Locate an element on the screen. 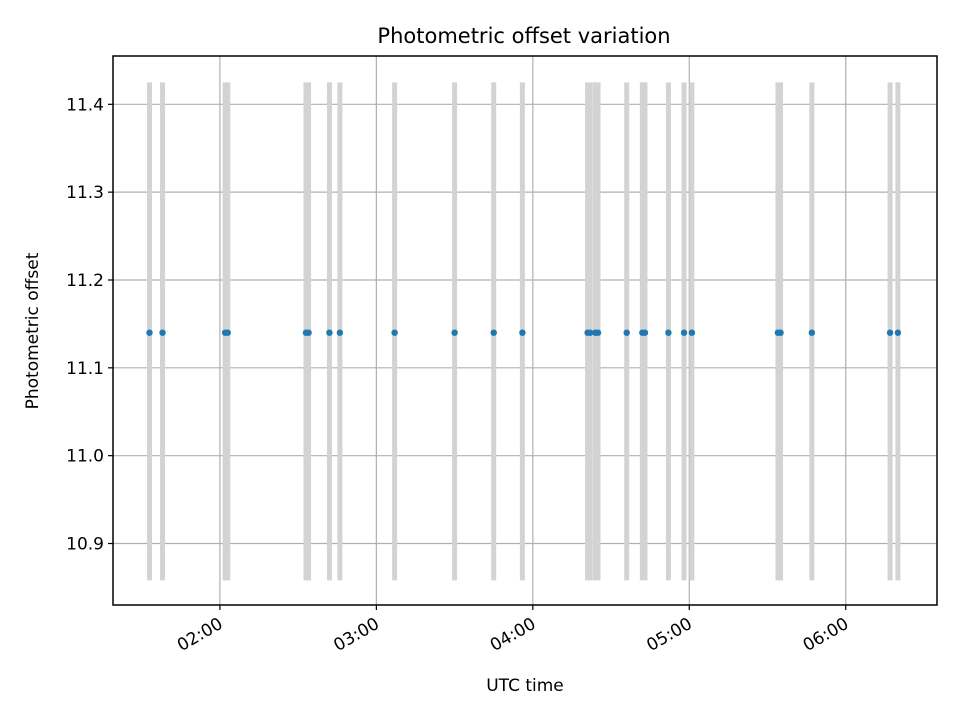  data-points is located at coordinates (524, 332).